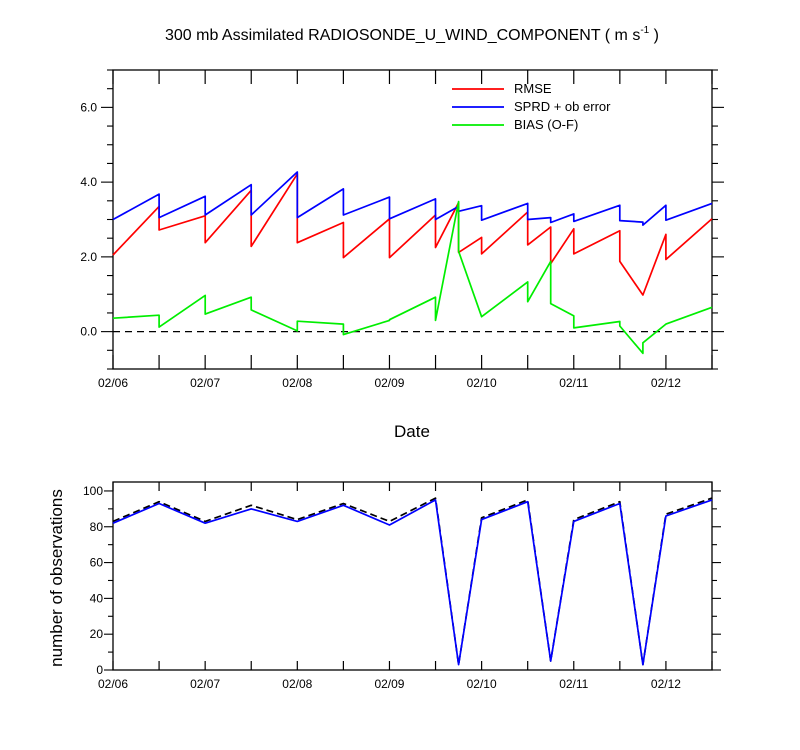  I want to click on y-tick-label: 100, so click(93, 491).